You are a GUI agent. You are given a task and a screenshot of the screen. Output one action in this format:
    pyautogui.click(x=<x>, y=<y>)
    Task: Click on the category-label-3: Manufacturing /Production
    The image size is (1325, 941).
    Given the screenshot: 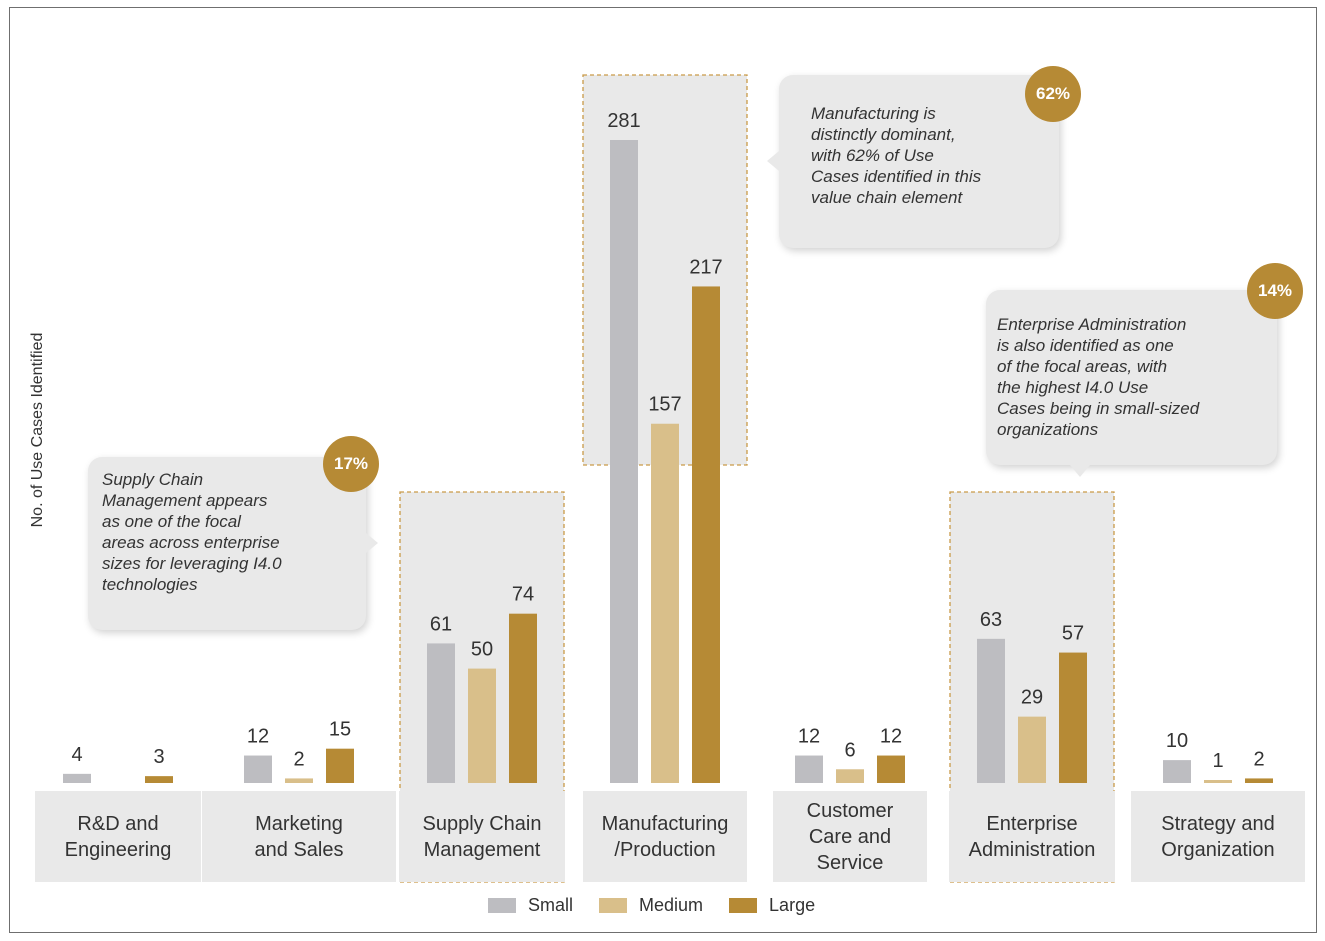 What is the action you would take?
    pyautogui.click(x=665, y=836)
    